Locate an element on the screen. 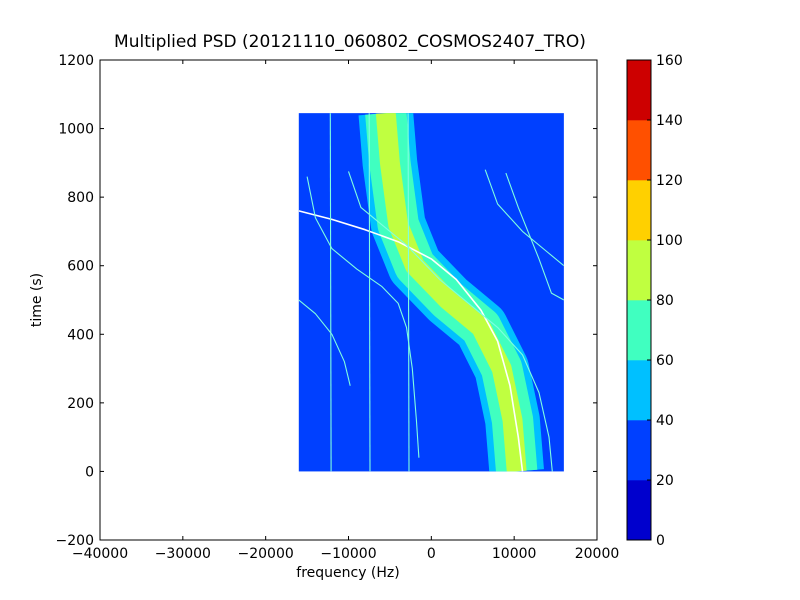 This screenshot has width=800, height=600. colorbar-tick-label: 140 is located at coordinates (669, 121).